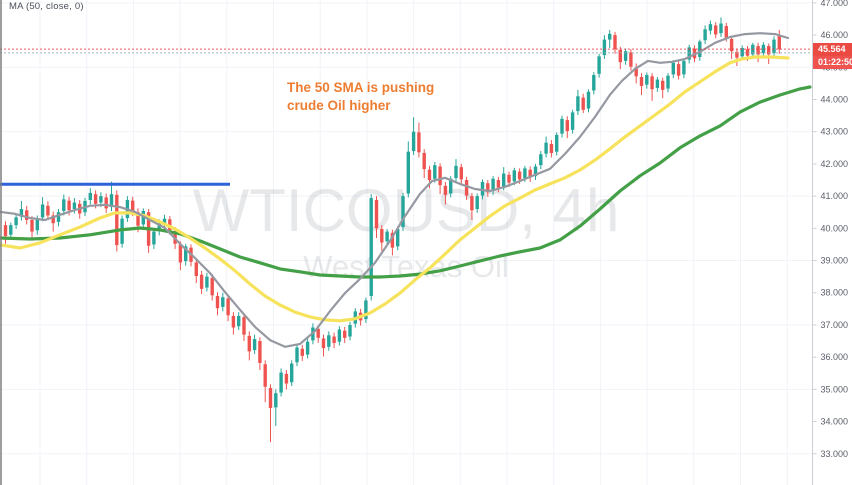  What do you see at coordinates (46, 6) in the screenshot?
I see `indicator-label: MA (50, close, 0)` at bounding box center [46, 6].